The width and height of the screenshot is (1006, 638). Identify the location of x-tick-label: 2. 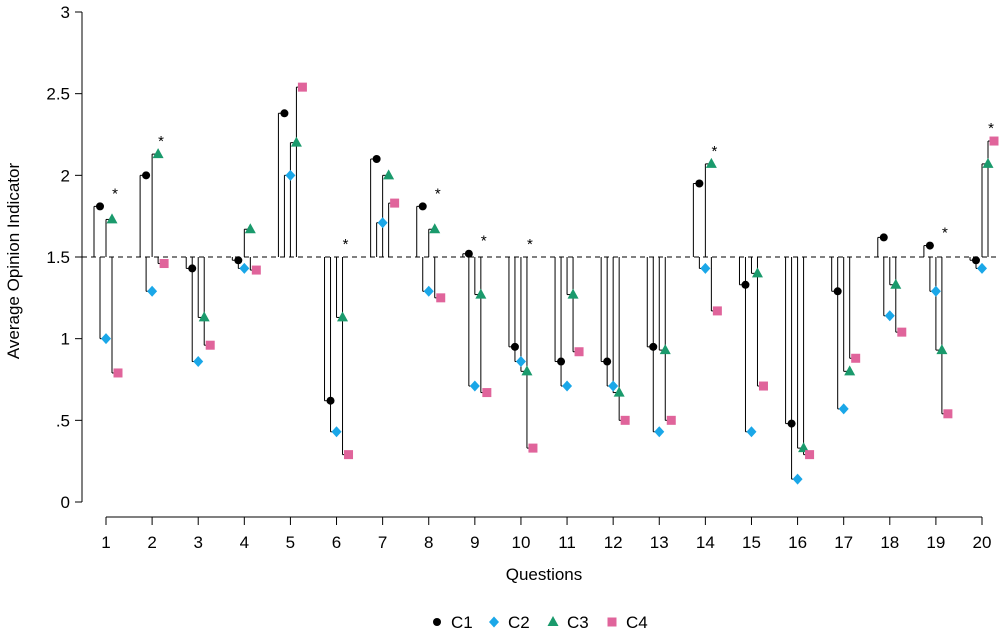
(151, 542).